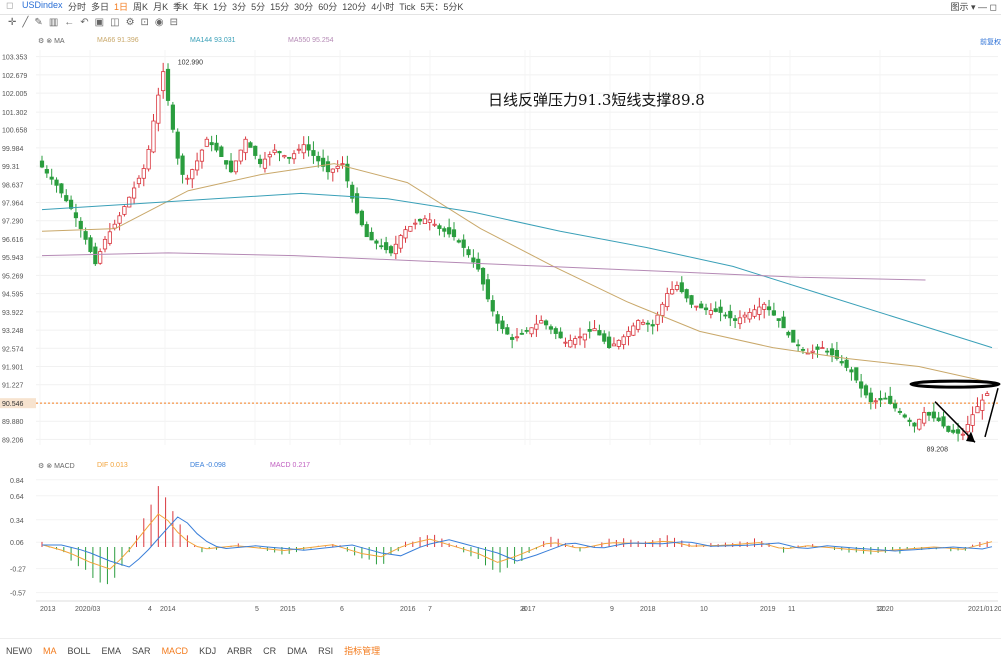 This screenshot has height=667, width=1001. What do you see at coordinates (280, 7) in the screenshot?
I see `period-tab: 15分` at bounding box center [280, 7].